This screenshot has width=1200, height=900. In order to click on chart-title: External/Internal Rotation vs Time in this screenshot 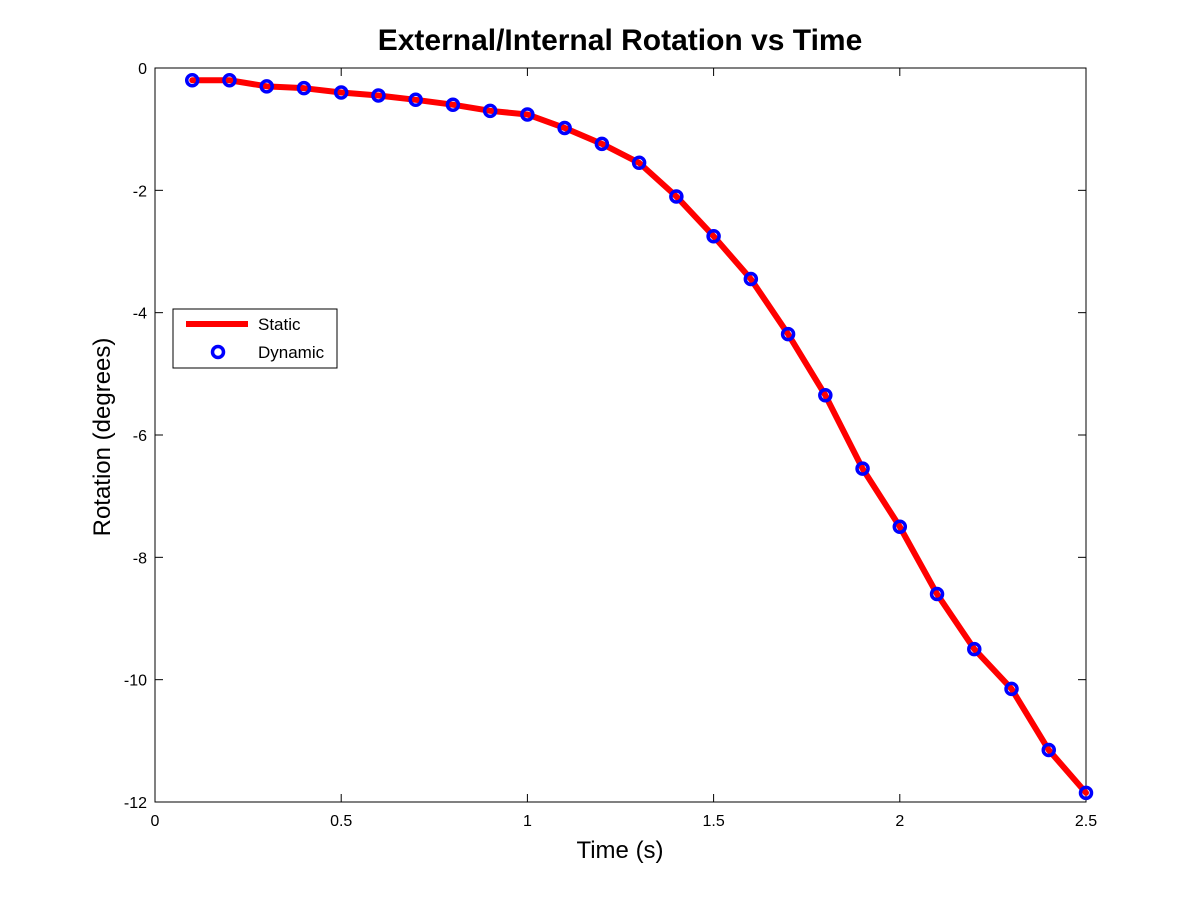, I will do `click(620, 40)`.